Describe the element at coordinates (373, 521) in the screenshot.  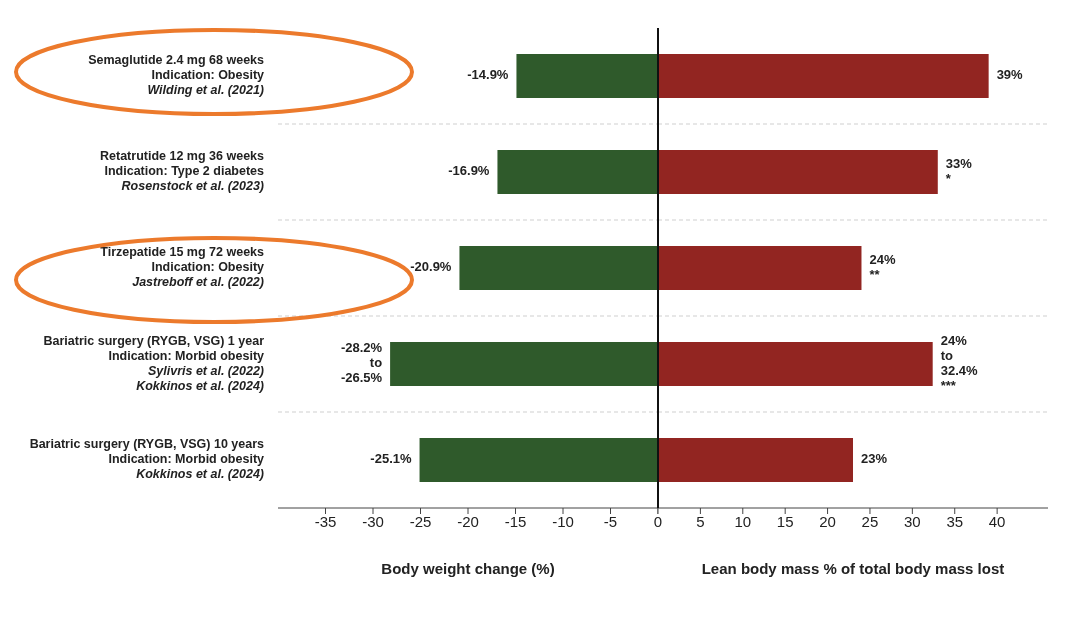
I see `x-tick-label: -30` at that location.